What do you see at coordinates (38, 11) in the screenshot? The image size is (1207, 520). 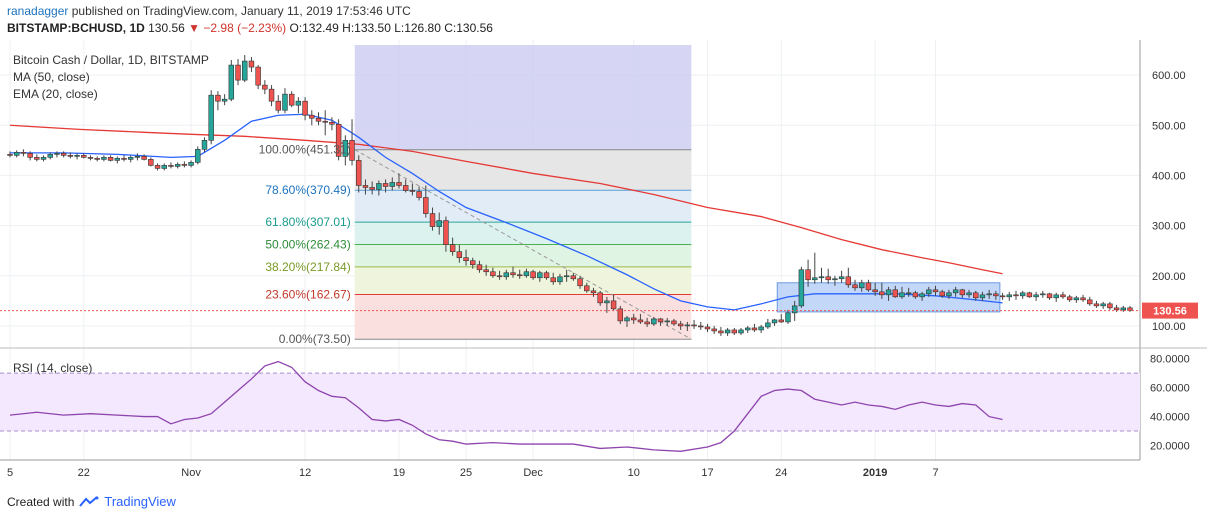 I see `author-name: ranadagger` at bounding box center [38, 11].